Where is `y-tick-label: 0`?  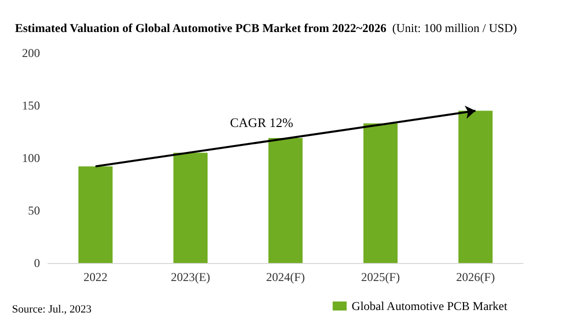 y-tick-label: 0 is located at coordinates (37, 263).